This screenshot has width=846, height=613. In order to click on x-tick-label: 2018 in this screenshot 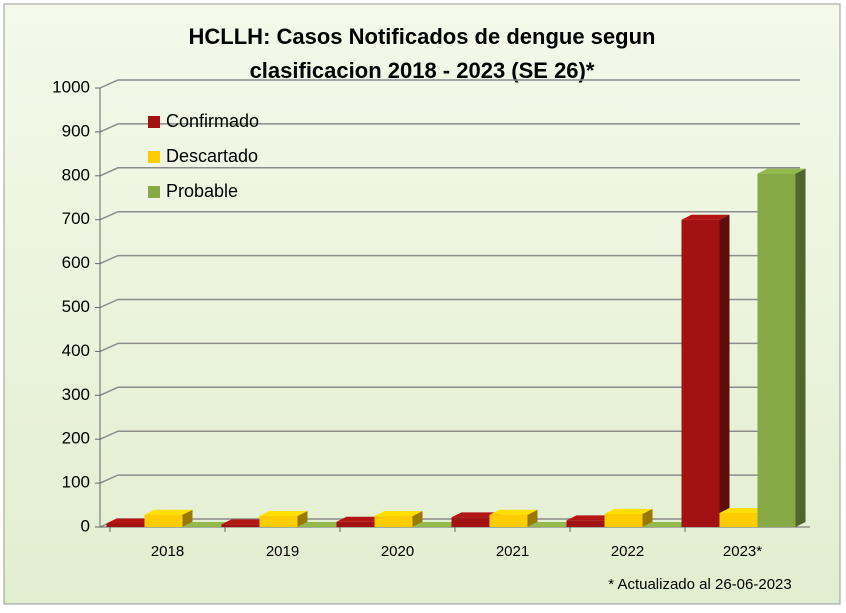, I will do `click(167, 551)`.